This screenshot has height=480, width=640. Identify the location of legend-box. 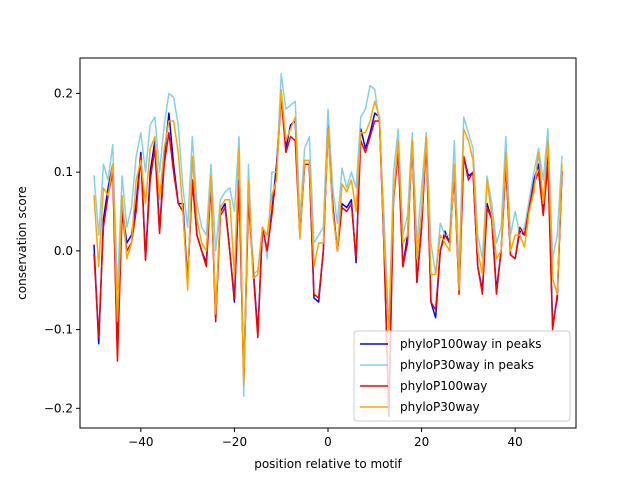
(462, 376).